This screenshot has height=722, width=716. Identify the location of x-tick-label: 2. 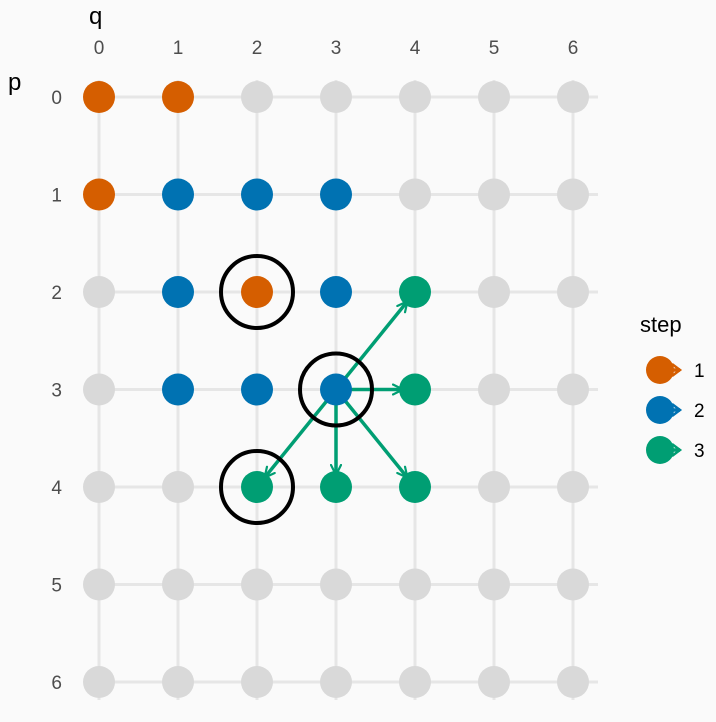
(257, 48).